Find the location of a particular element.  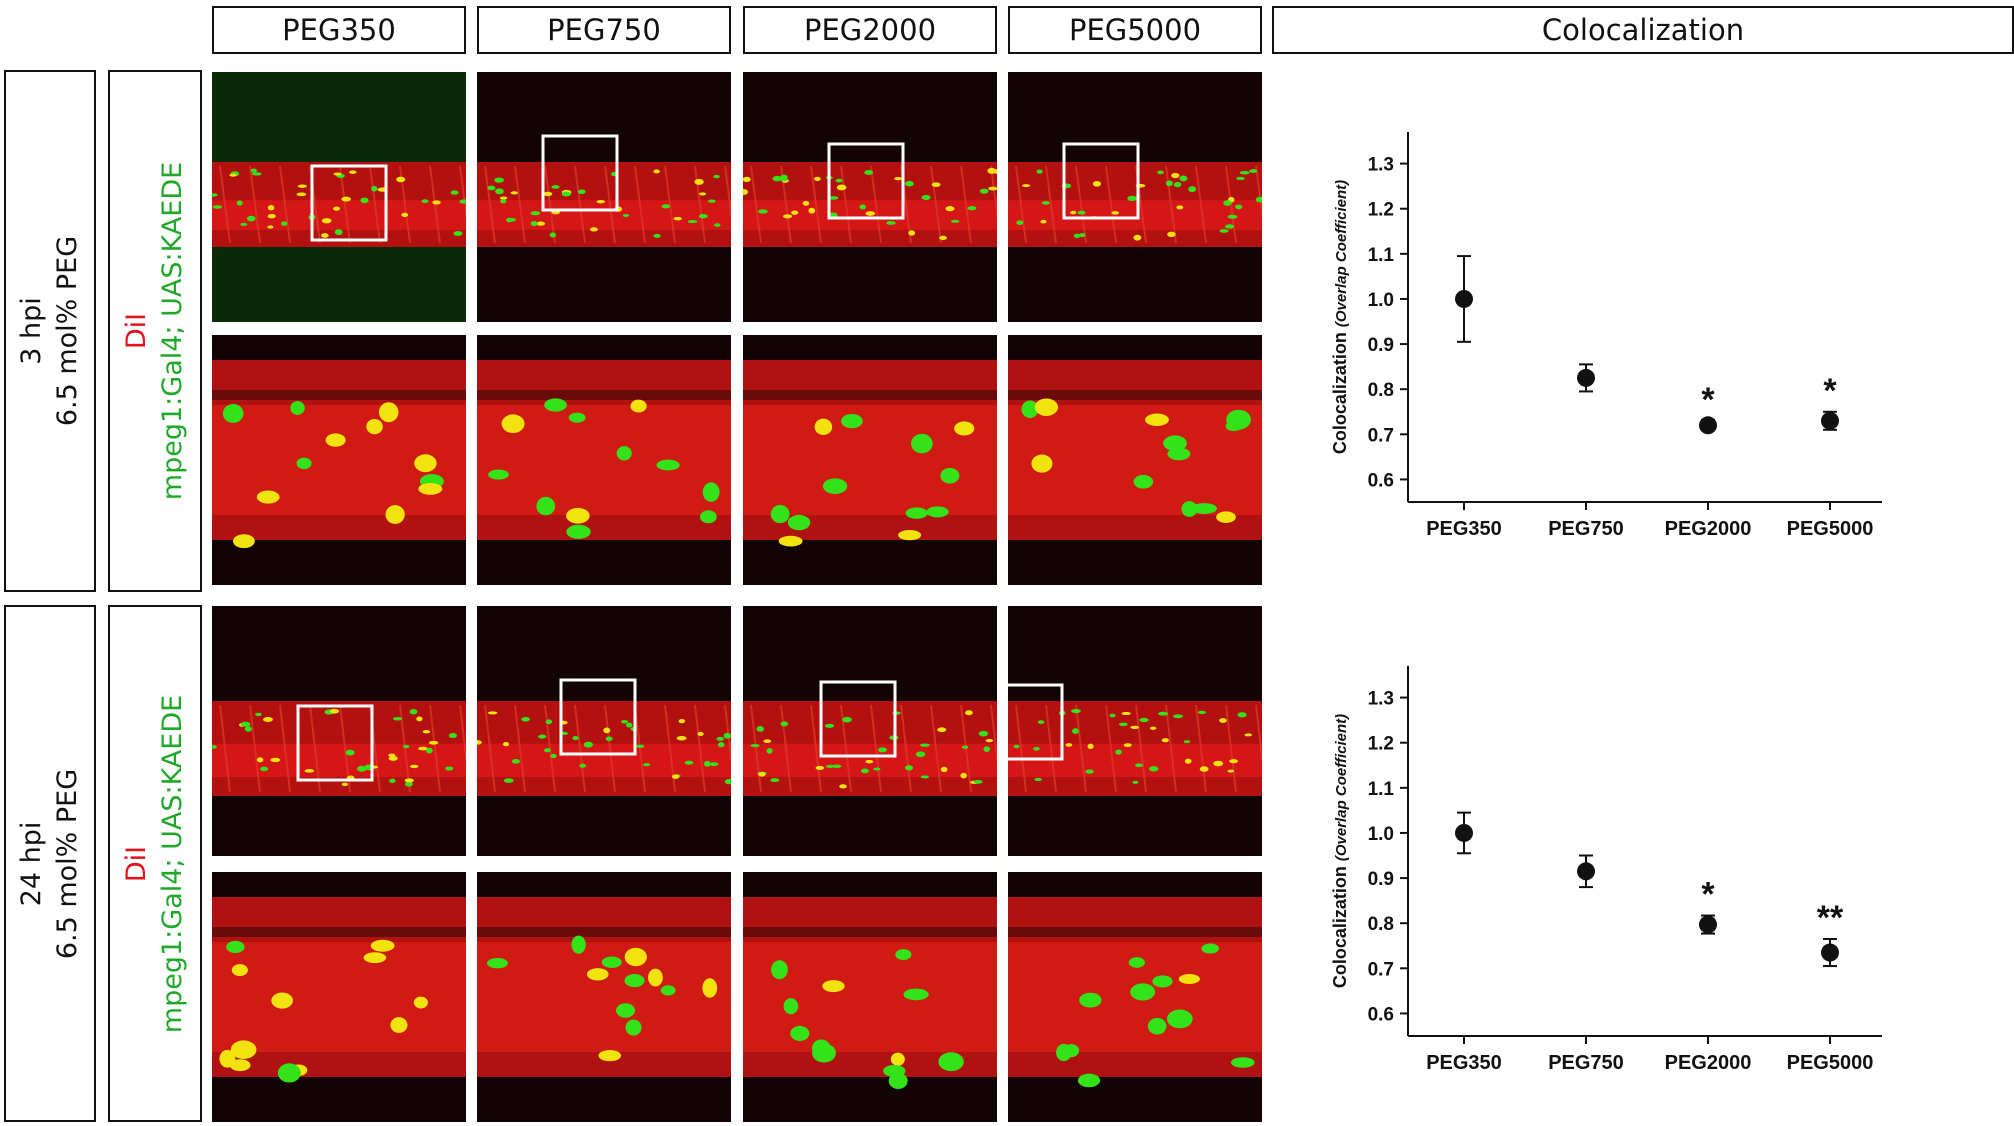

column-header-peg5000: PEG5000 is located at coordinates (1135, 30).